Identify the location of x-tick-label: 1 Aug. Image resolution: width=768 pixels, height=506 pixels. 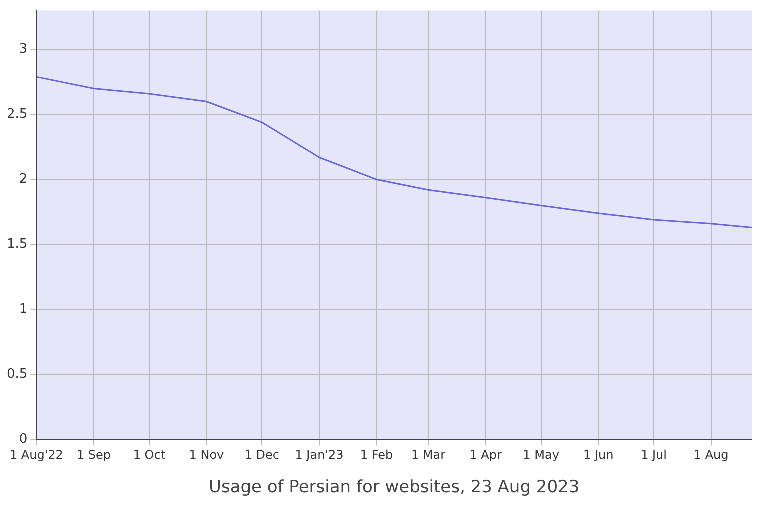
(711, 455).